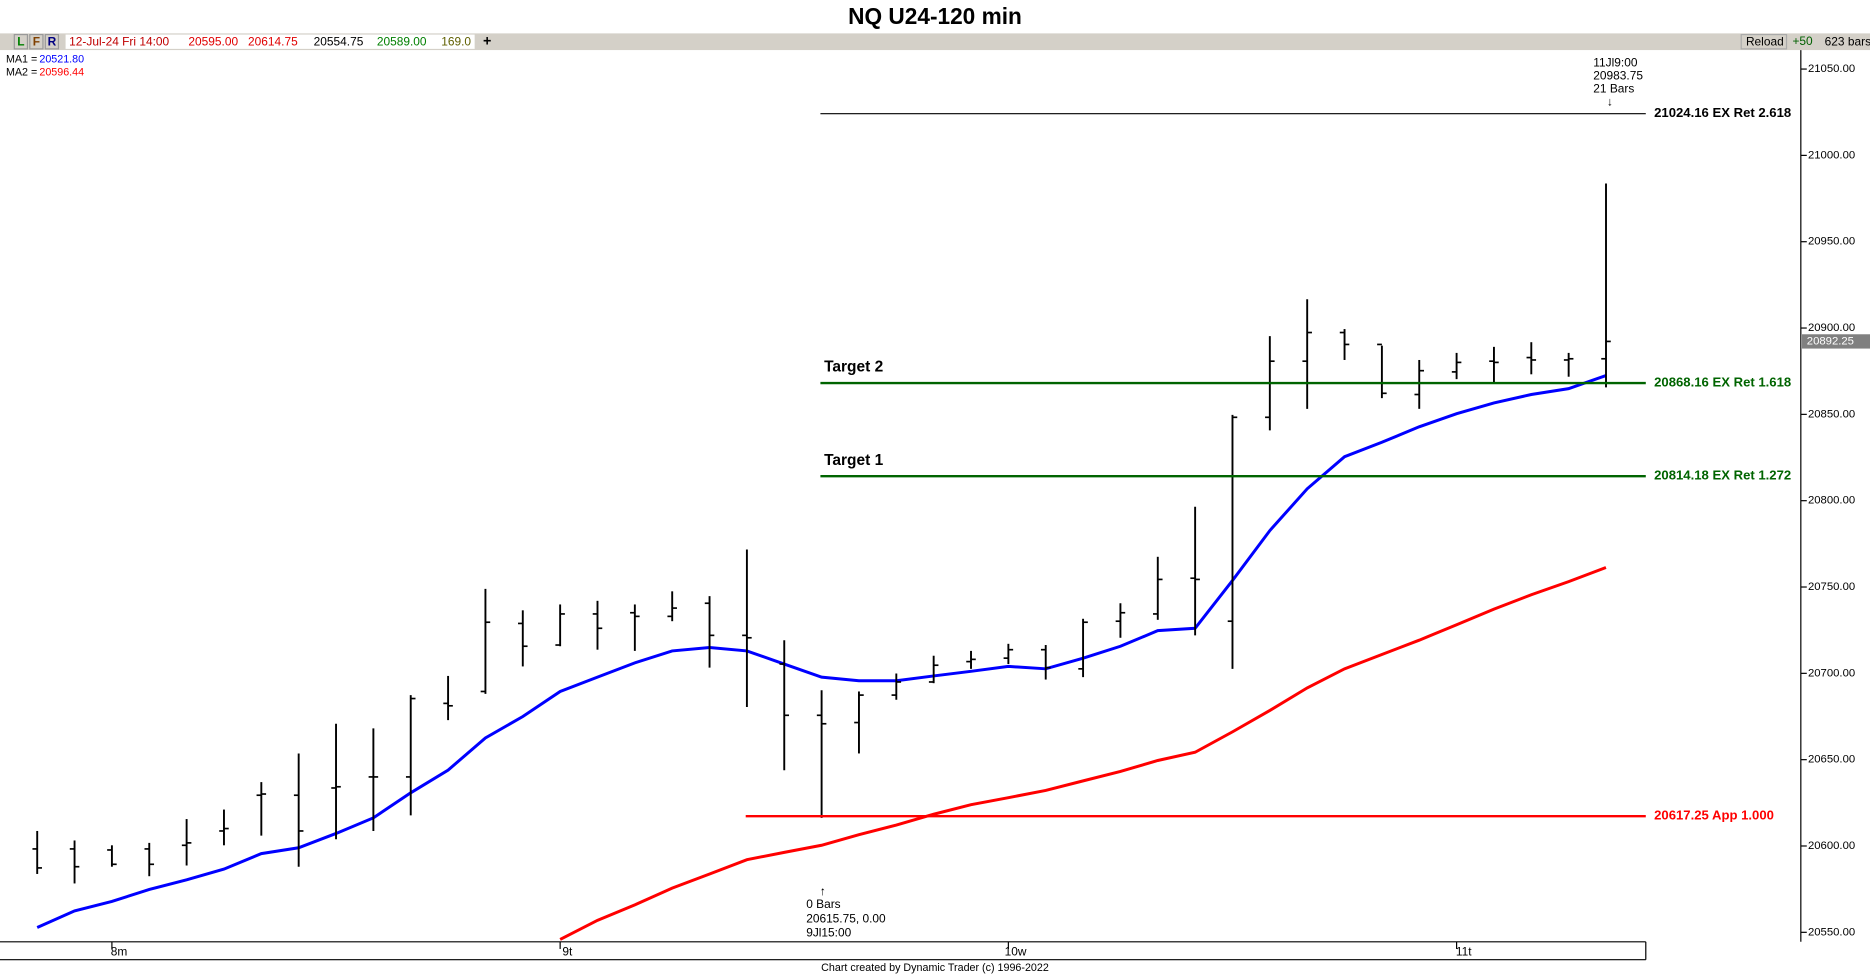  What do you see at coordinates (1831, 587) in the screenshot?
I see `y-tick-label: 20750.00` at bounding box center [1831, 587].